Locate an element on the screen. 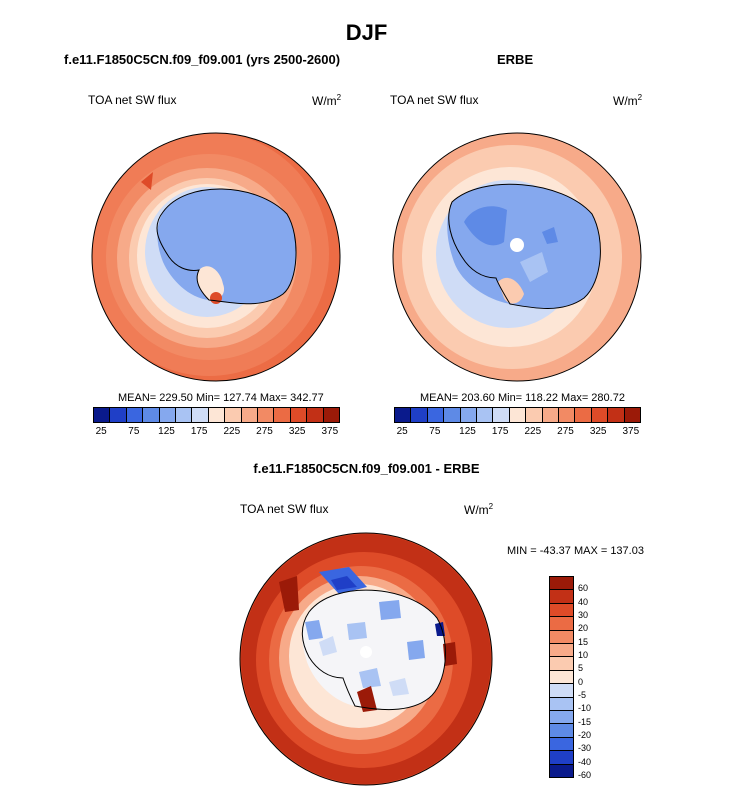 This screenshot has height=788, width=733. right-panel-variable-label: TOA net SW flux is located at coordinates (434, 100).